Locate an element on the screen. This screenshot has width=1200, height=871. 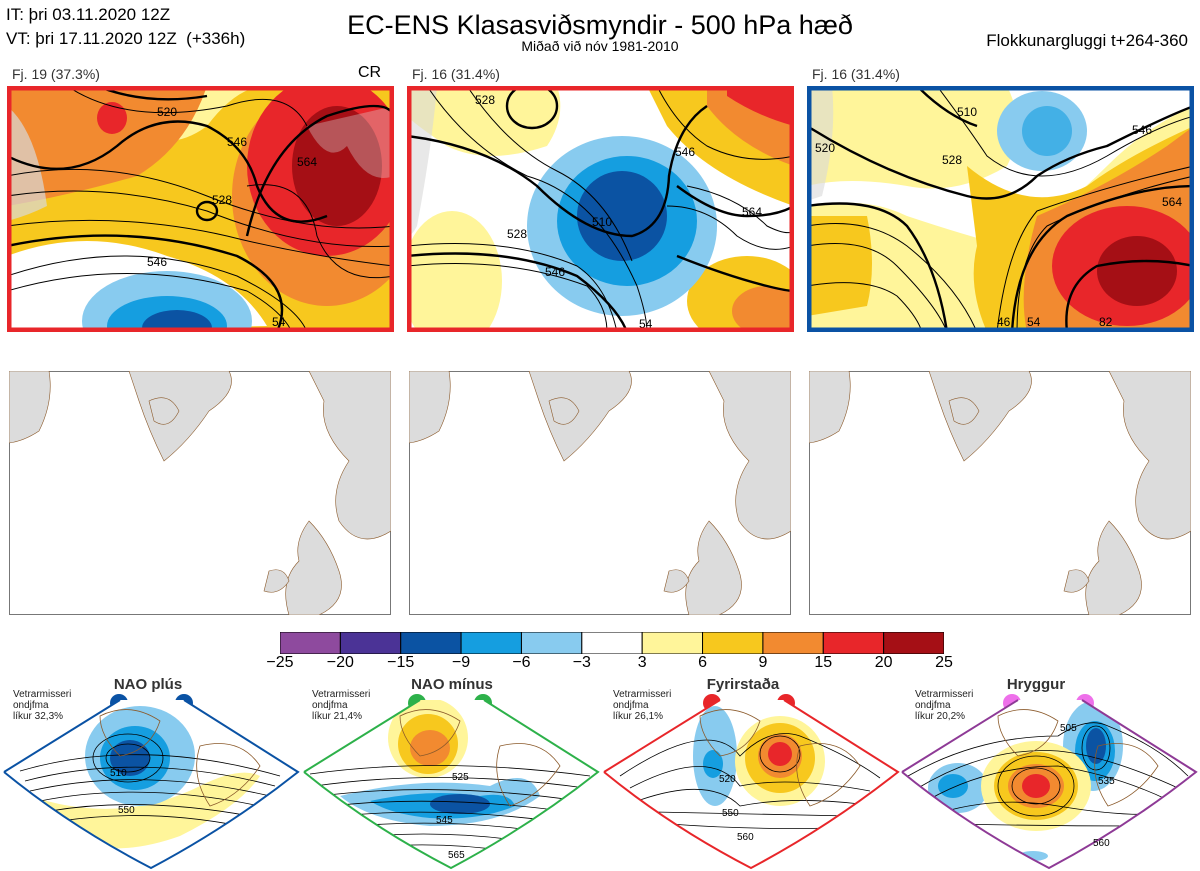
initial-time-label: IT: þri 03.11.2020 12Z is located at coordinates (88, 14).